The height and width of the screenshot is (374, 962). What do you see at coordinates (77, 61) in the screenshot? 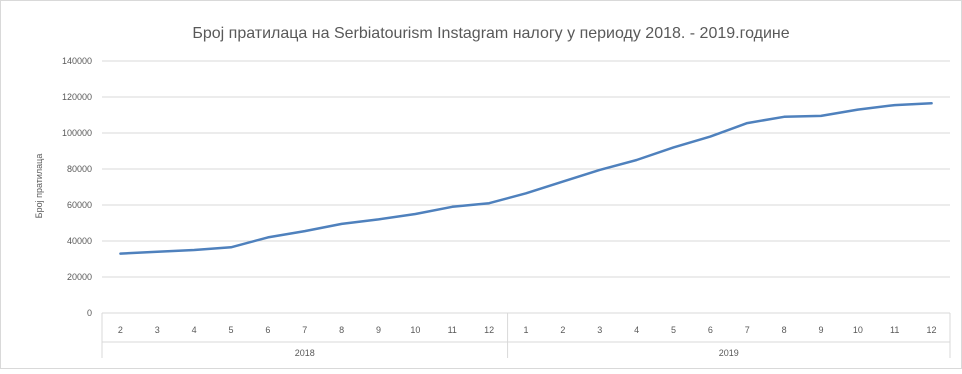
I see `y-tick-label: 140000` at bounding box center [77, 61].